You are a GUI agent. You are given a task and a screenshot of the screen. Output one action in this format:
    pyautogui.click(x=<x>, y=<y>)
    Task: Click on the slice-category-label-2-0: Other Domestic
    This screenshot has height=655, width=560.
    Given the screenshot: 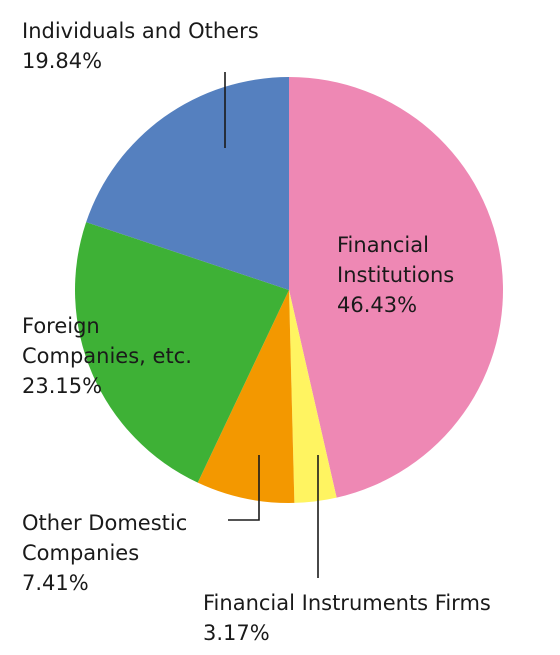 What is the action you would take?
    pyautogui.click(x=104, y=523)
    